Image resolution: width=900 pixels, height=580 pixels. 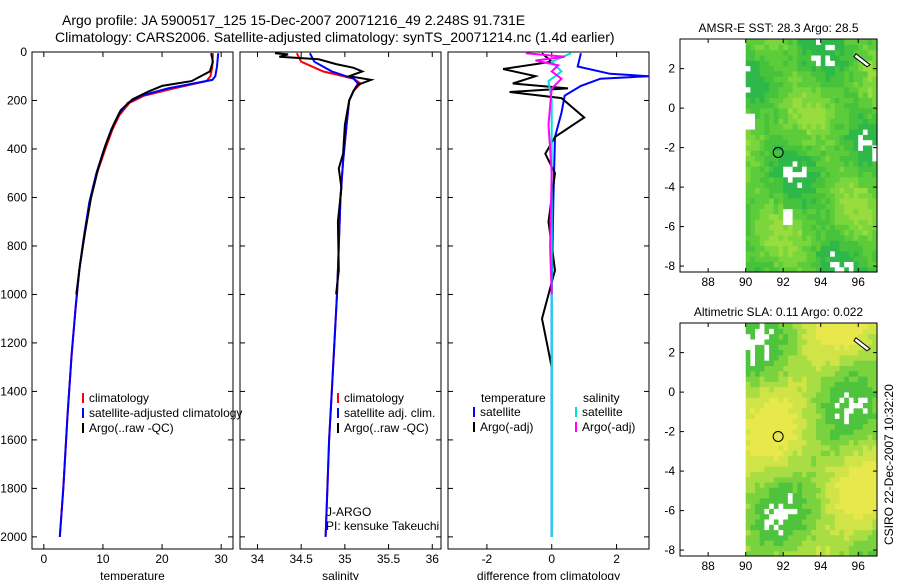 What do you see at coordinates (17, 197) in the screenshot?
I see `y-tick-label: 600` at bounding box center [17, 197].